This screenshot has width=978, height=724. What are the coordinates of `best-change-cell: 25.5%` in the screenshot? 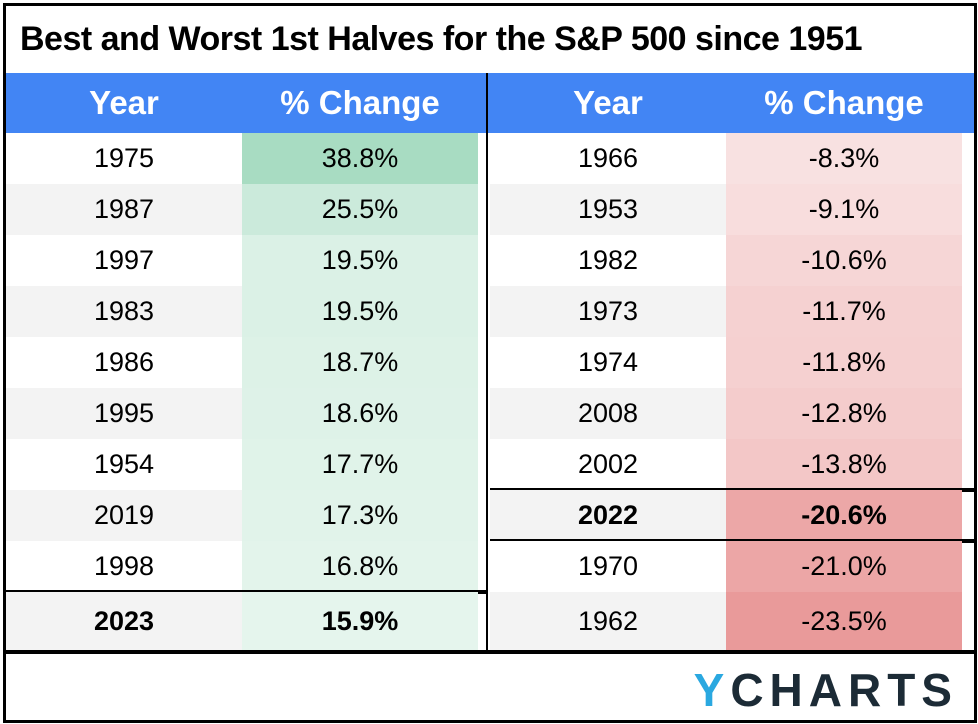 It's located at (360, 209).